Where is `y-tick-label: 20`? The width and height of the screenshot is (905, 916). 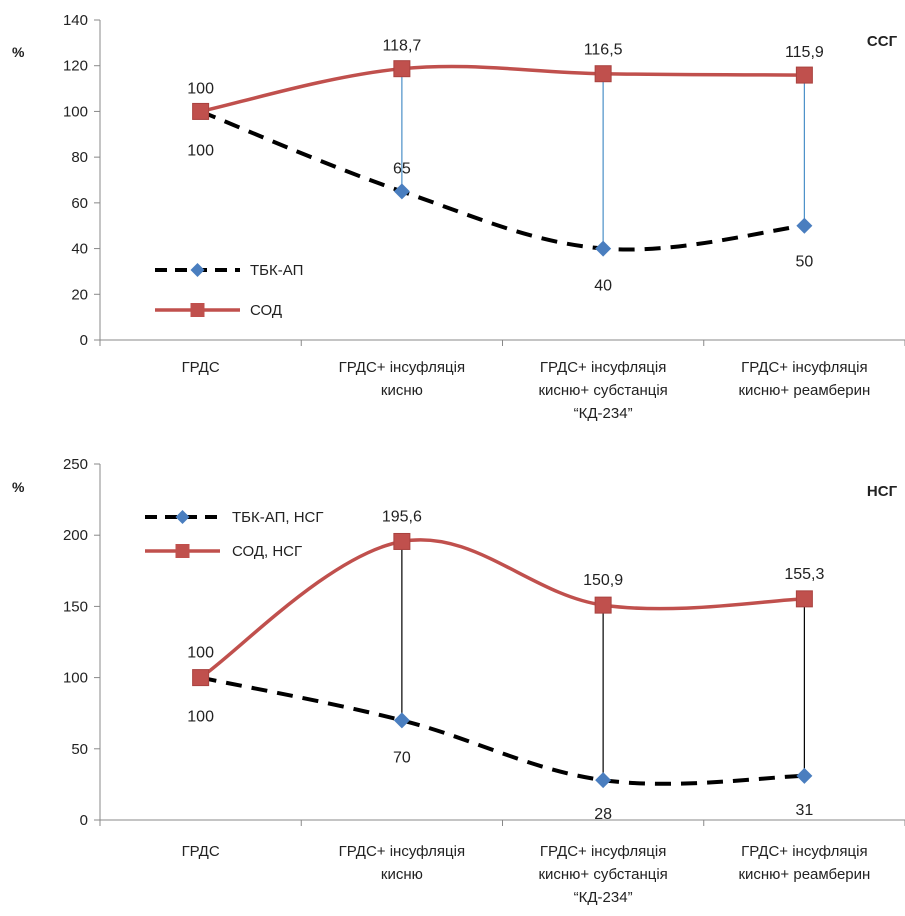 y-tick-label: 20 is located at coordinates (79, 294).